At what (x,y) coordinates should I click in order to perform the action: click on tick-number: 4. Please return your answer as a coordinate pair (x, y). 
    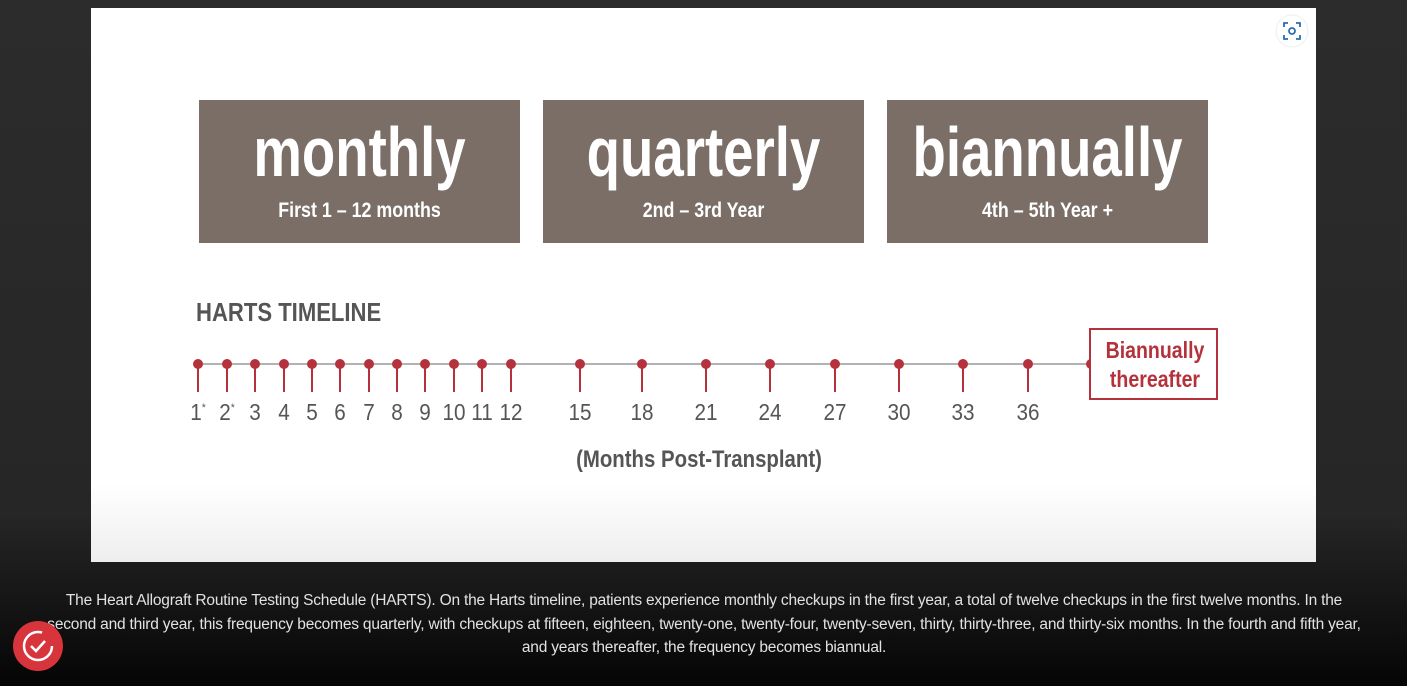
    Looking at the image, I should click on (284, 412).